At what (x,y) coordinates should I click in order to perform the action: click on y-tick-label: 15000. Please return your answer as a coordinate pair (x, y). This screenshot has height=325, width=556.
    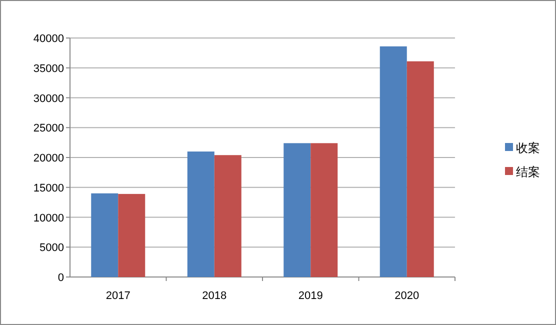
    Looking at the image, I should click on (48, 188).